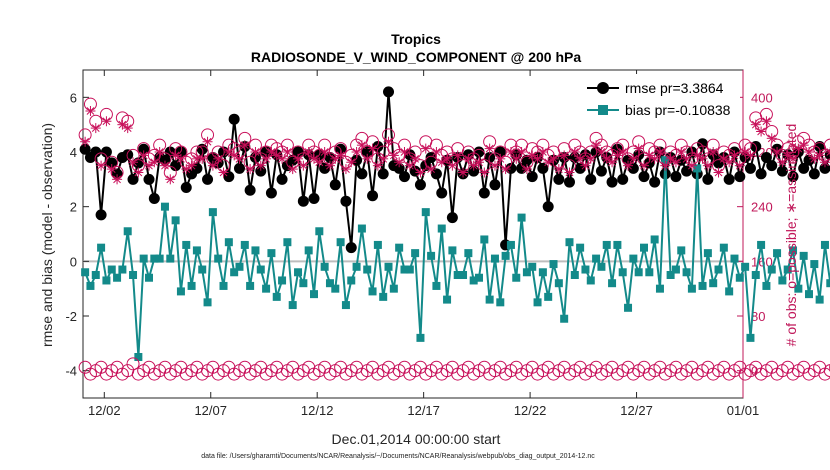 The width and height of the screenshot is (830, 470). I want to click on y-tick-label-left: 0, so click(73, 261).